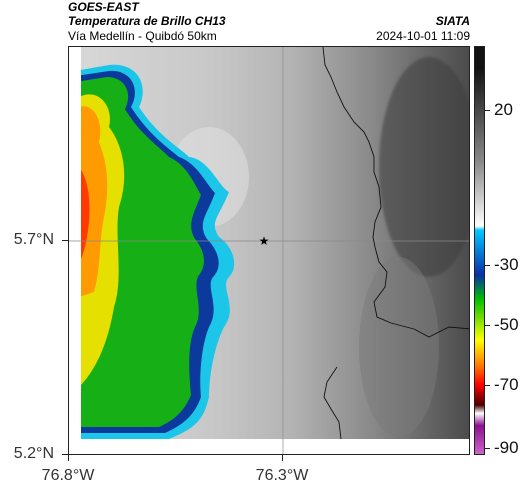 The width and height of the screenshot is (526, 491). I want to click on cbar-tick-minus90, so click(487, 448).